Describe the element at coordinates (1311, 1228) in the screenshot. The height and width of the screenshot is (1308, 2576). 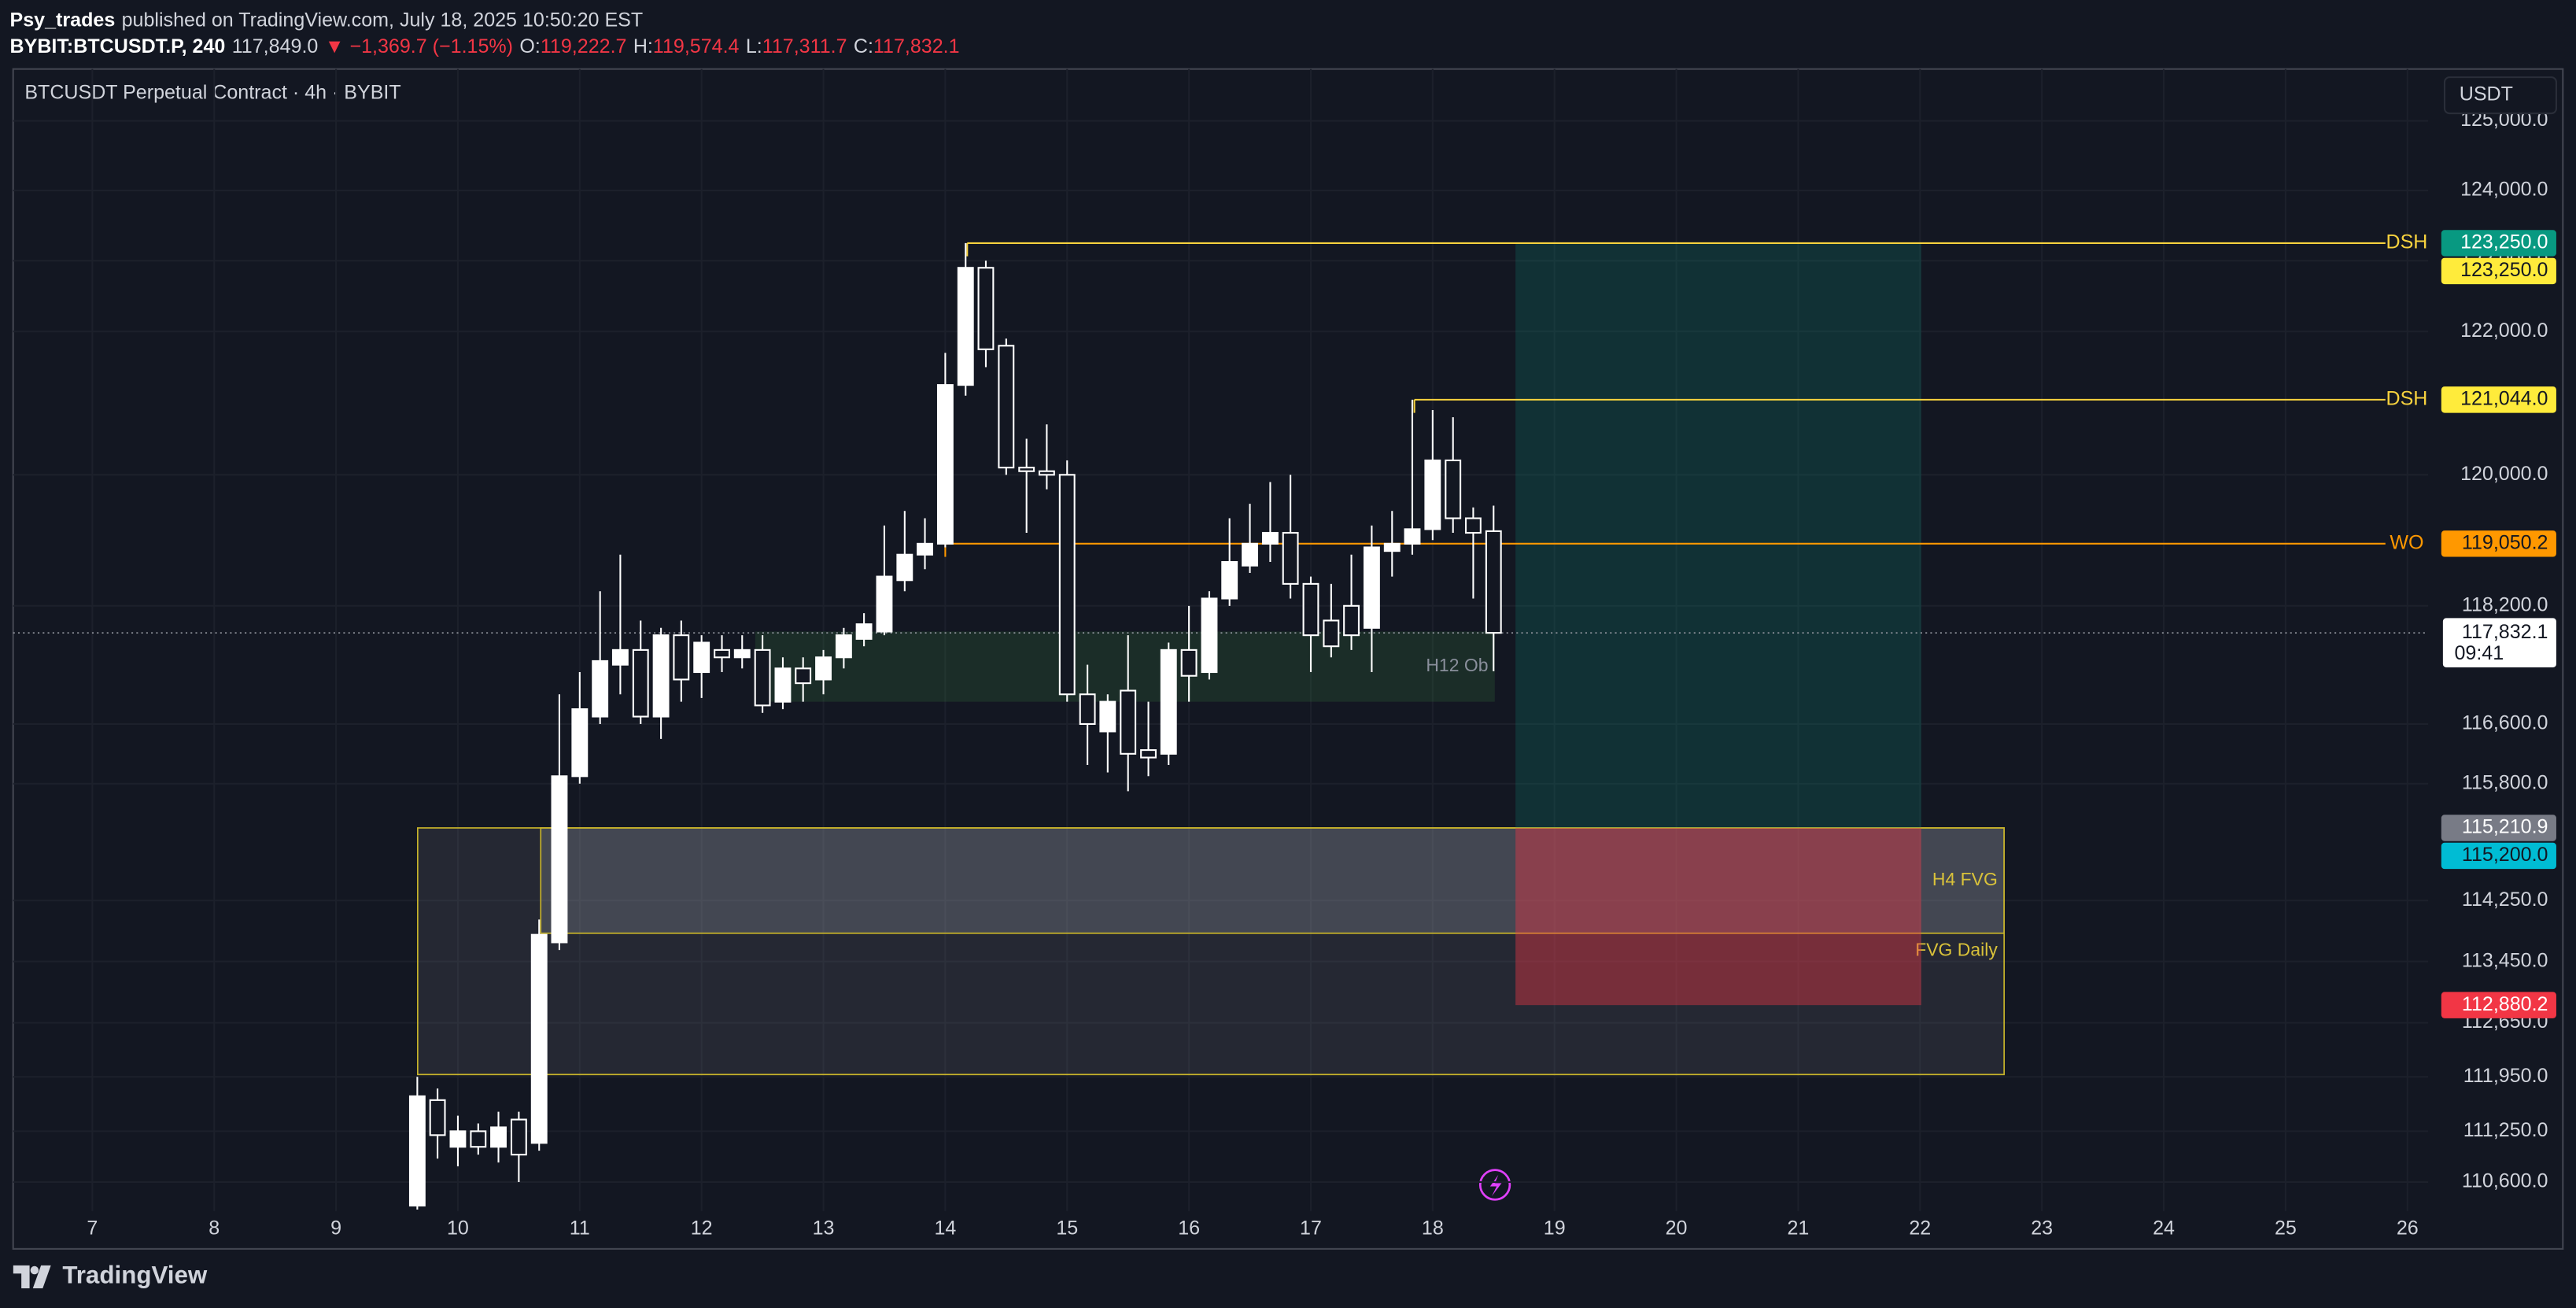
I see `x-tick-label: 17` at that location.